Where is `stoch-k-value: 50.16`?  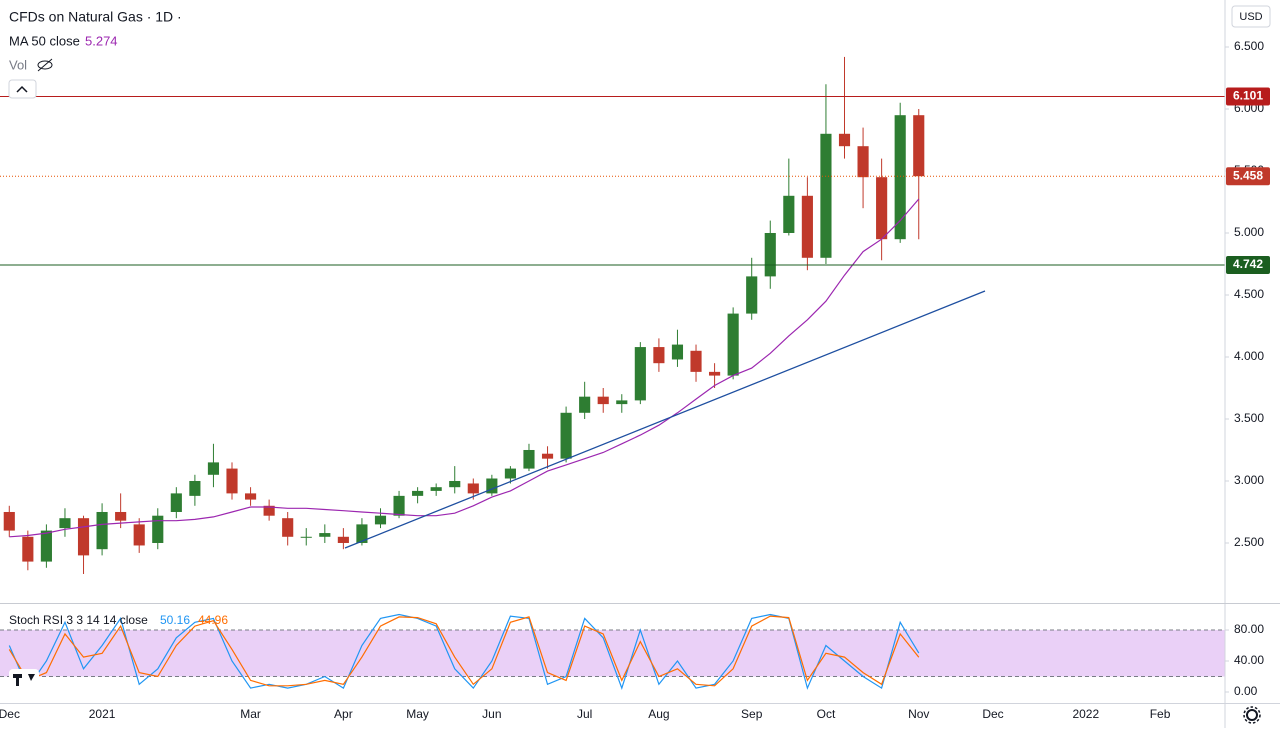
stoch-k-value: 50.16 is located at coordinates (175, 620).